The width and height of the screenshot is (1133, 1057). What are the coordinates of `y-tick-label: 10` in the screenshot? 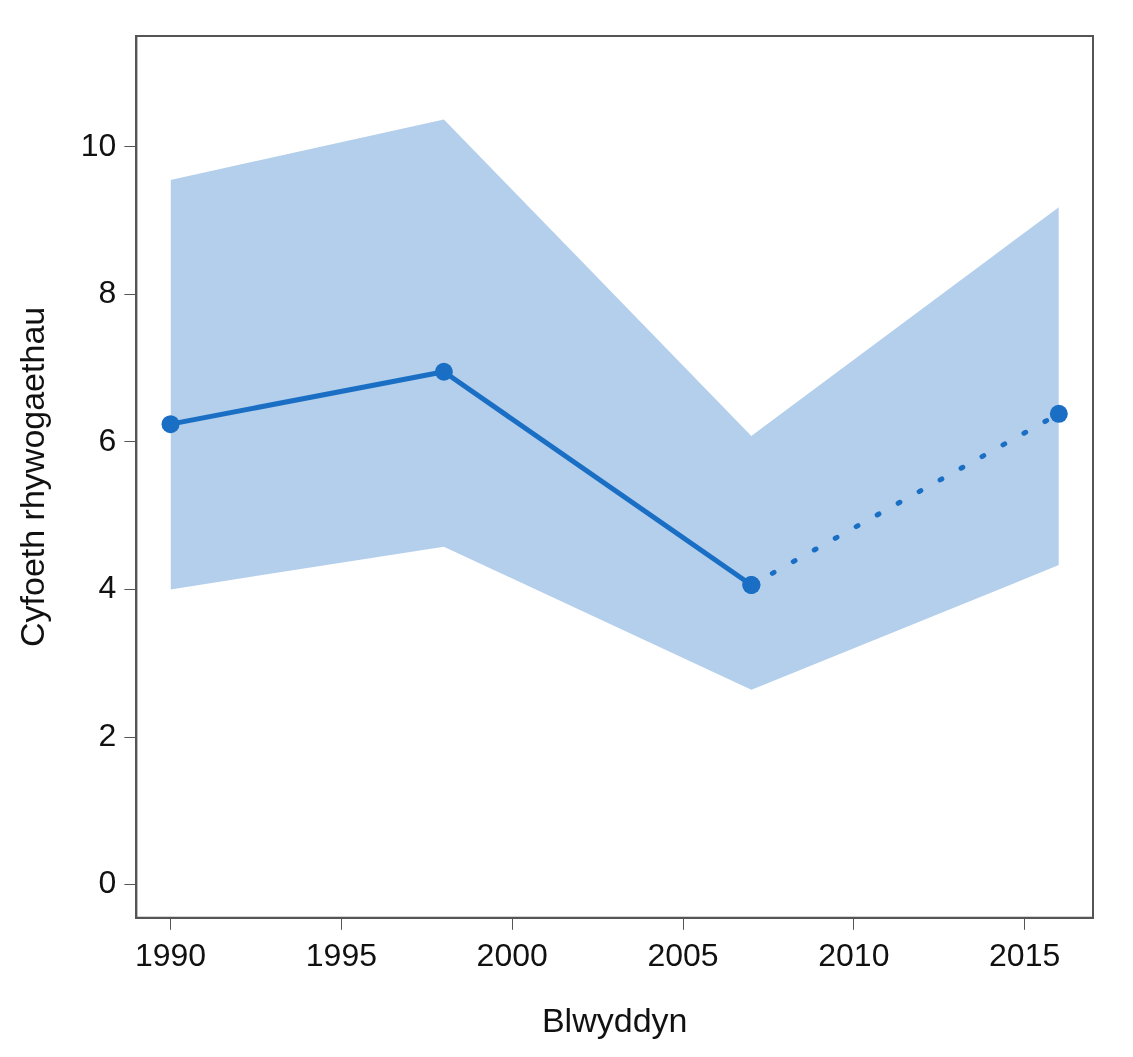 It's located at (98, 144).